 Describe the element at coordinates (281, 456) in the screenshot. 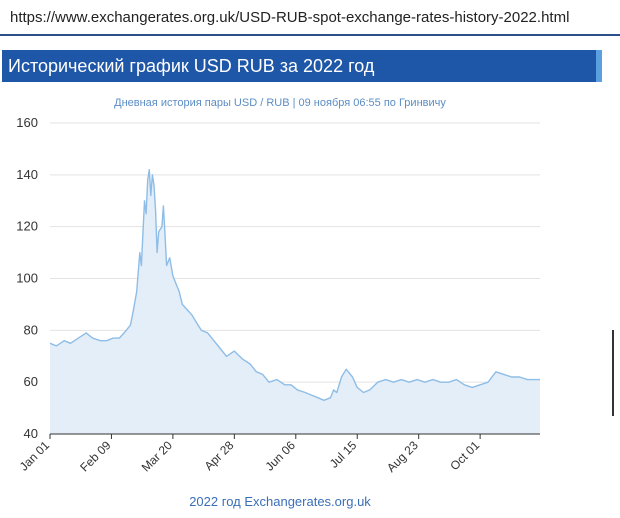

I see `x-tick-label: Jun 06` at that location.